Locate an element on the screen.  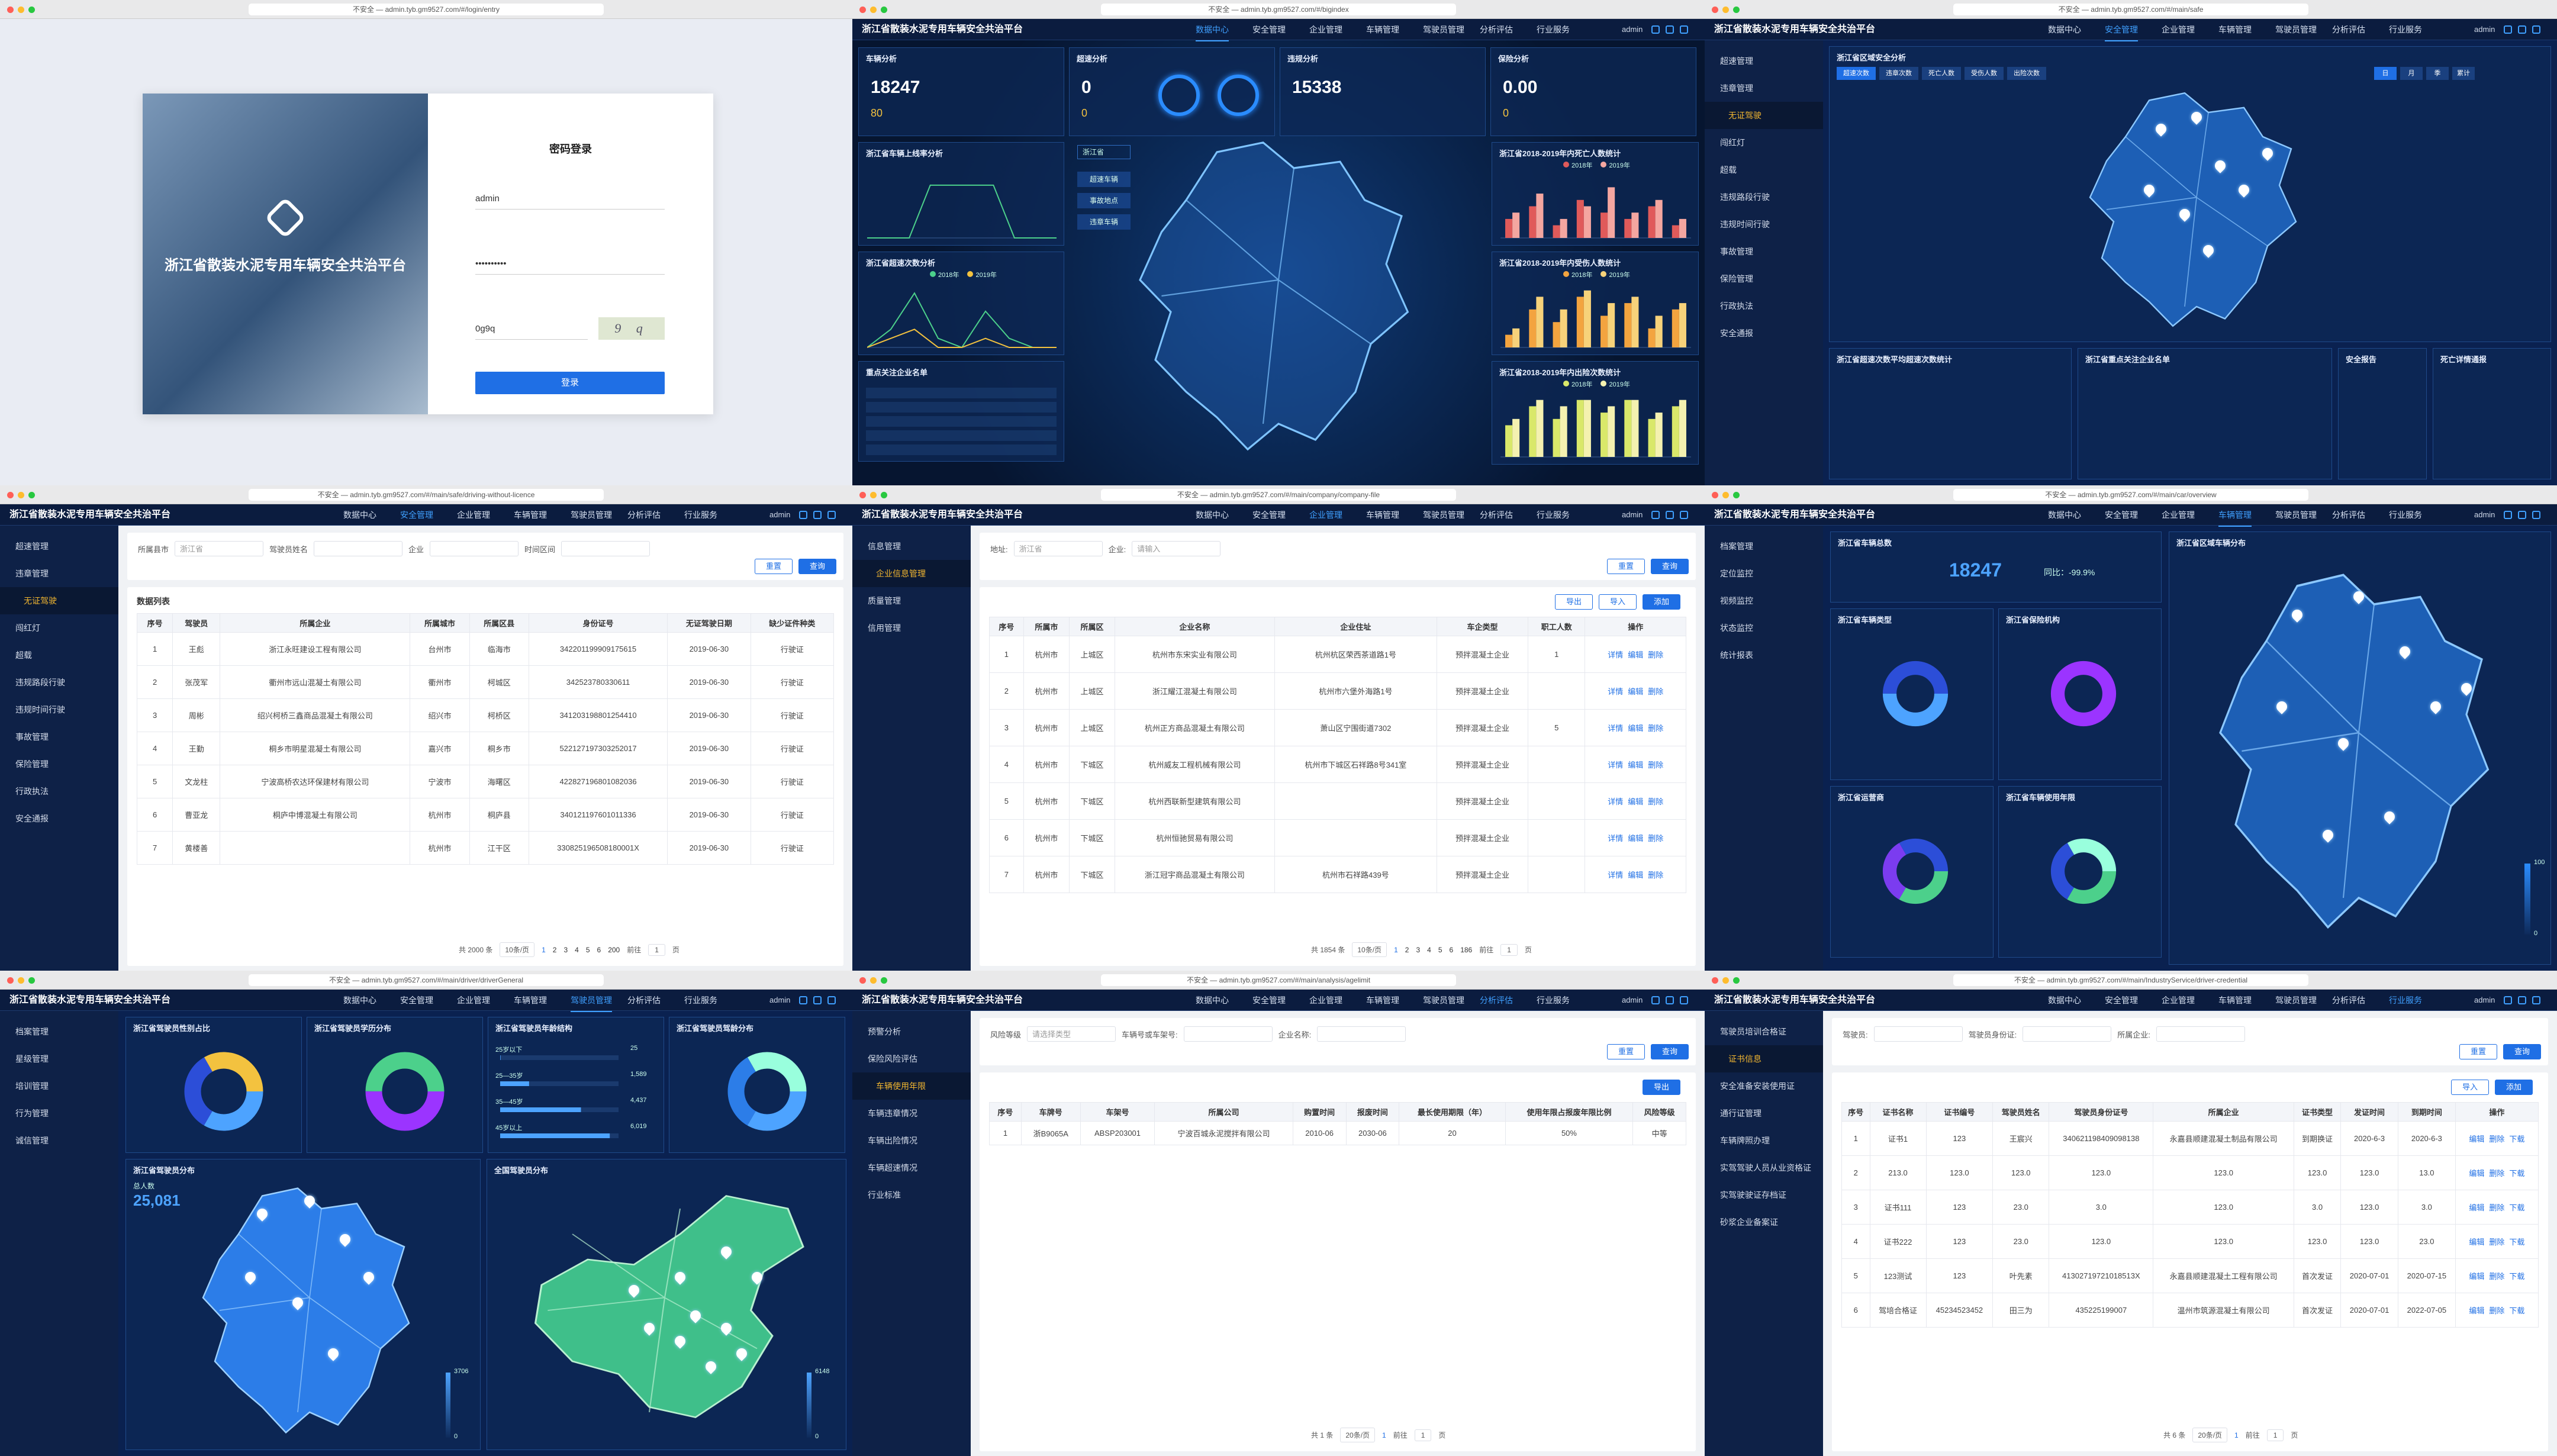
menu-text: 砂浆企业备案证 is located at coordinates (1749, 1222).